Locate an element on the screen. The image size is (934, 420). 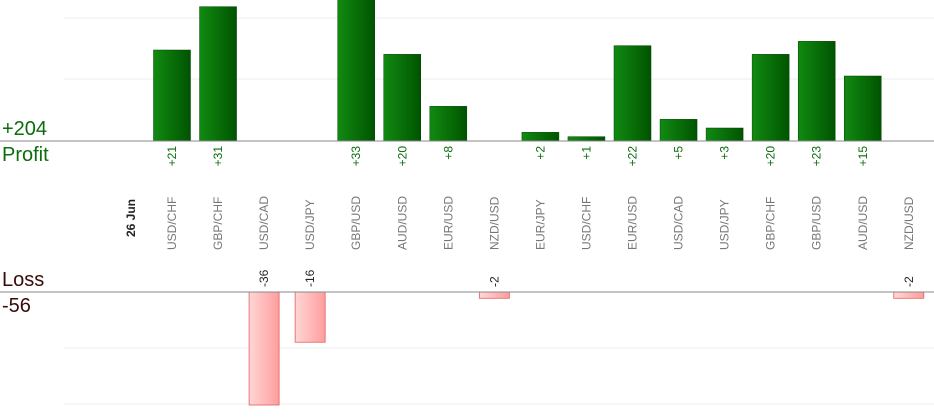
profit-value-label: +31 is located at coordinates (218, 156).